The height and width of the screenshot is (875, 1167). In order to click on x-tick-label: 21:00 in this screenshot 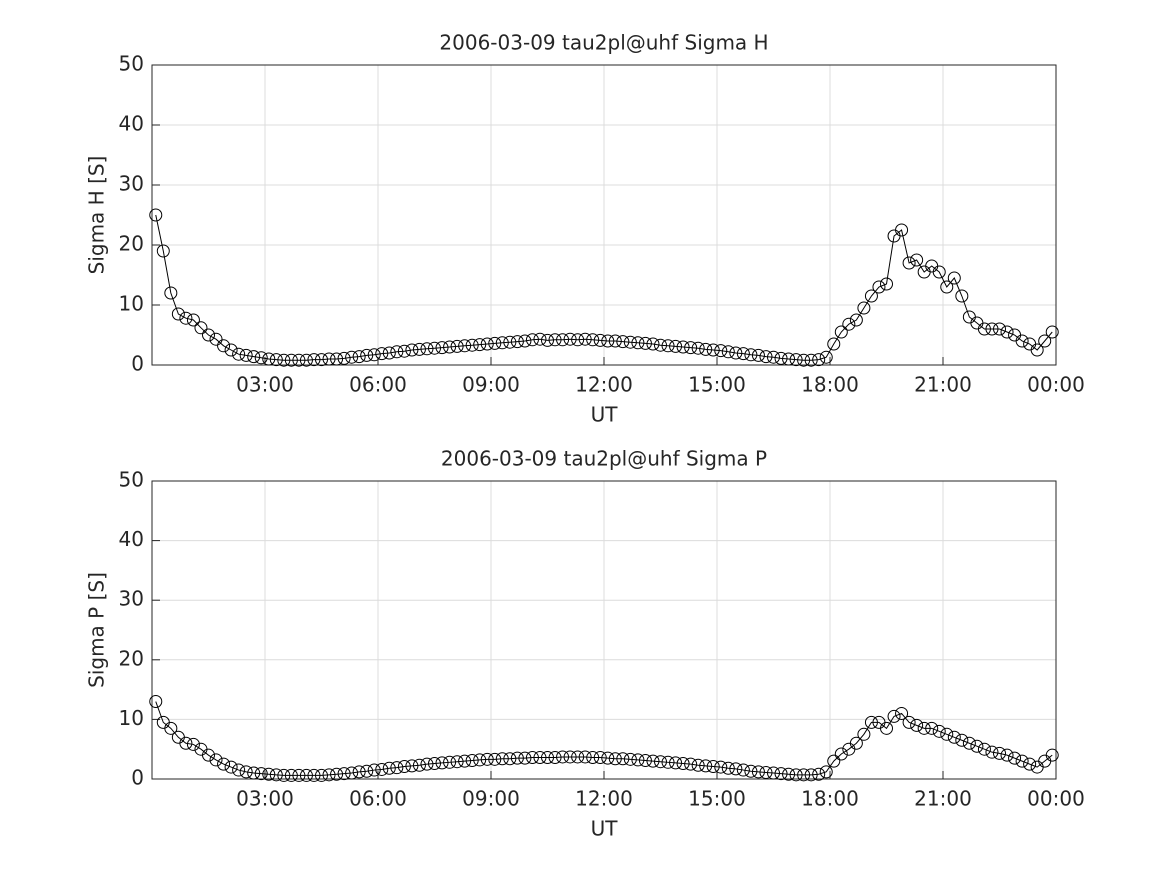, I will do `click(943, 385)`.